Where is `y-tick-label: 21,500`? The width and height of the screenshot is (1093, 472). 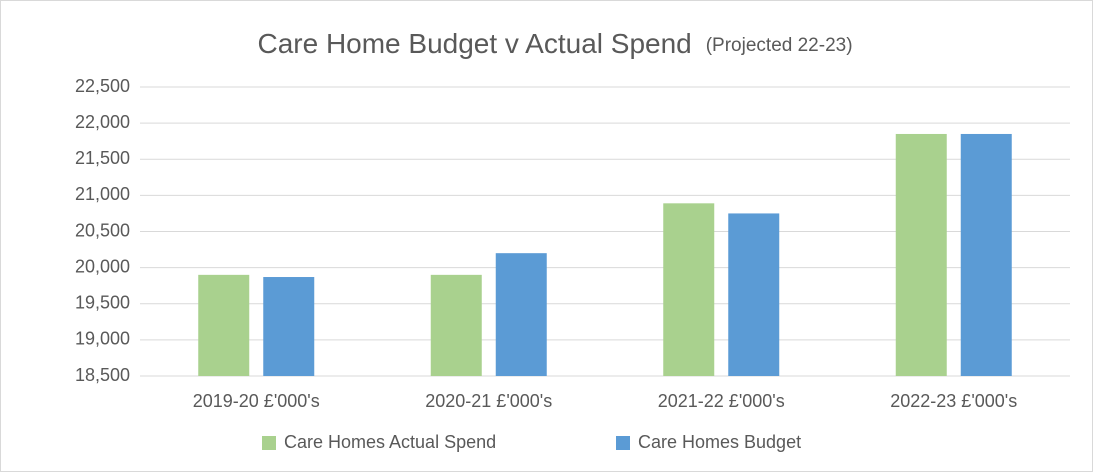 y-tick-label: 21,500 is located at coordinates (102, 158).